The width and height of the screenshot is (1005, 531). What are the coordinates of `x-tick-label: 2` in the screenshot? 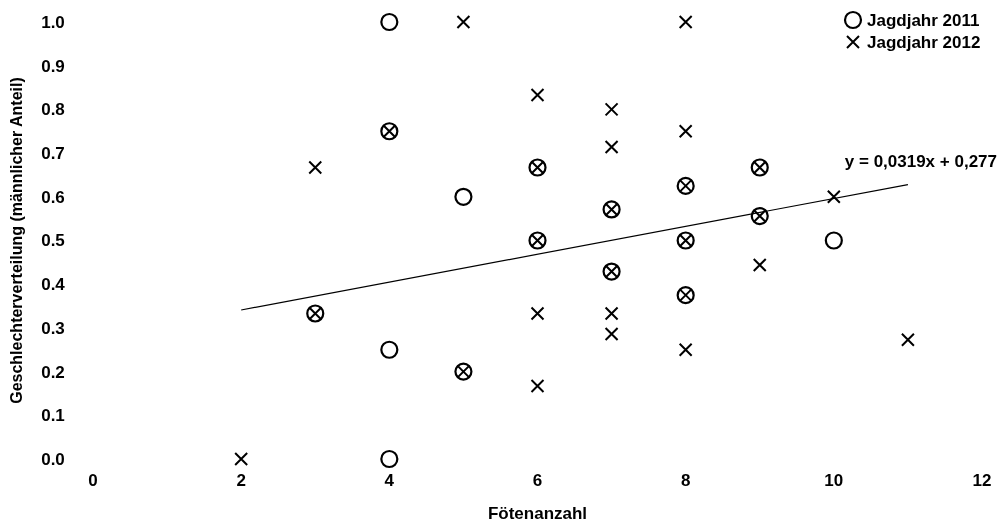 It's located at (241, 480).